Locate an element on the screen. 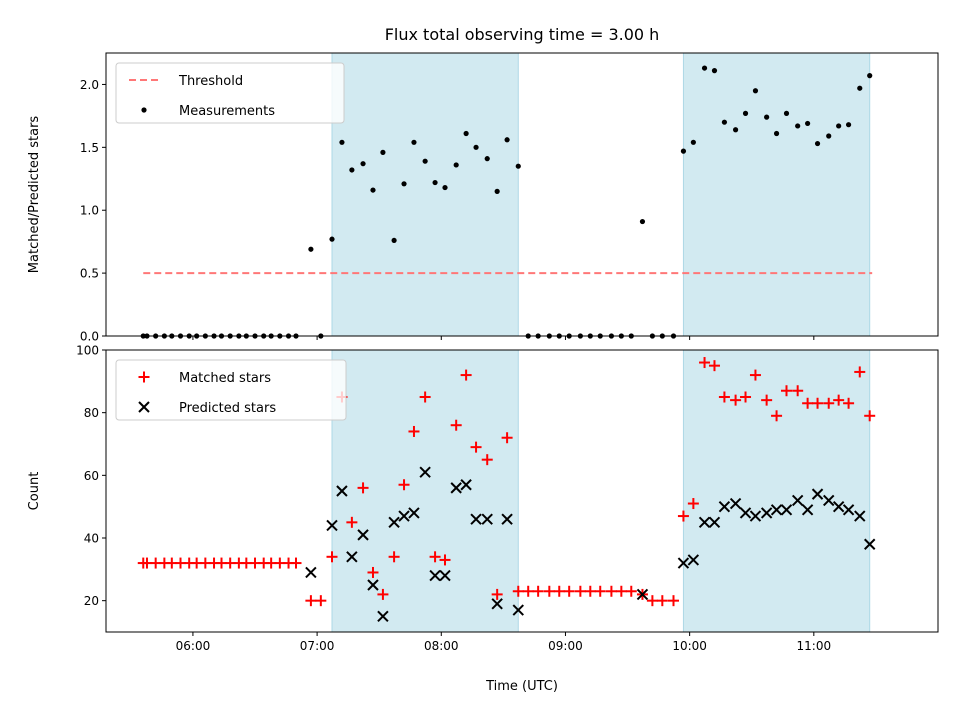 The width and height of the screenshot is (960, 720). ratio-y-axis-label: Matched/Predicted stars is located at coordinates (34, 195).